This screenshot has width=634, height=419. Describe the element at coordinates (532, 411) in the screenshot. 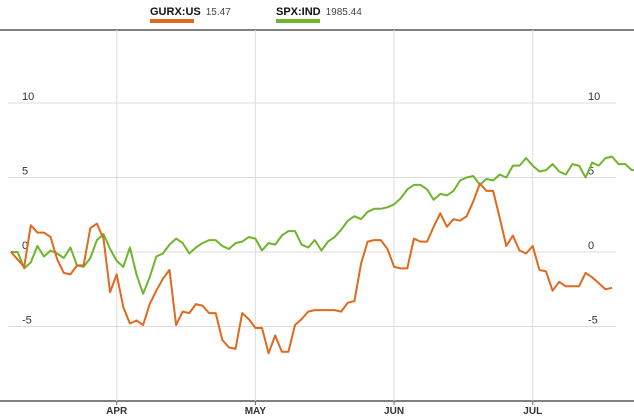

I see `x-tick-label: JUL` at that location.